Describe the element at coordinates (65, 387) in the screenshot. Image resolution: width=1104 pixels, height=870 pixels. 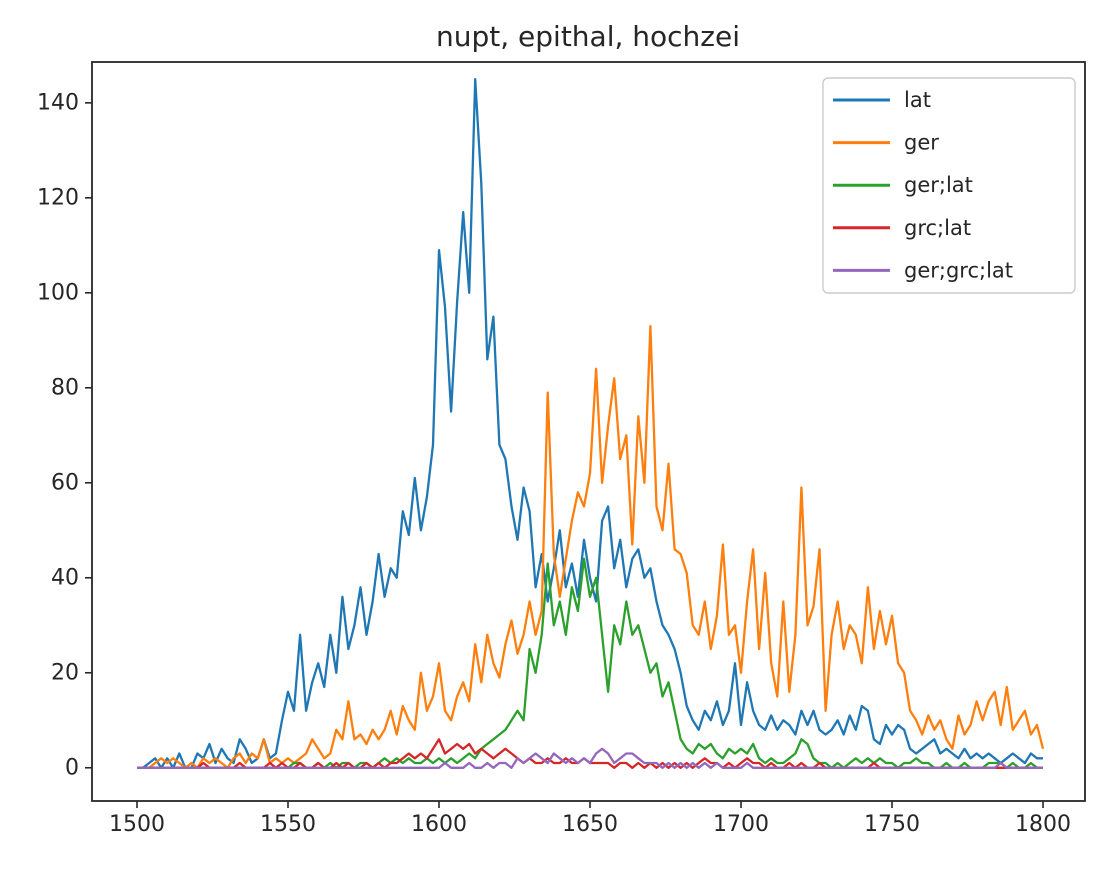
I see `y-tick-label: 80` at that location.